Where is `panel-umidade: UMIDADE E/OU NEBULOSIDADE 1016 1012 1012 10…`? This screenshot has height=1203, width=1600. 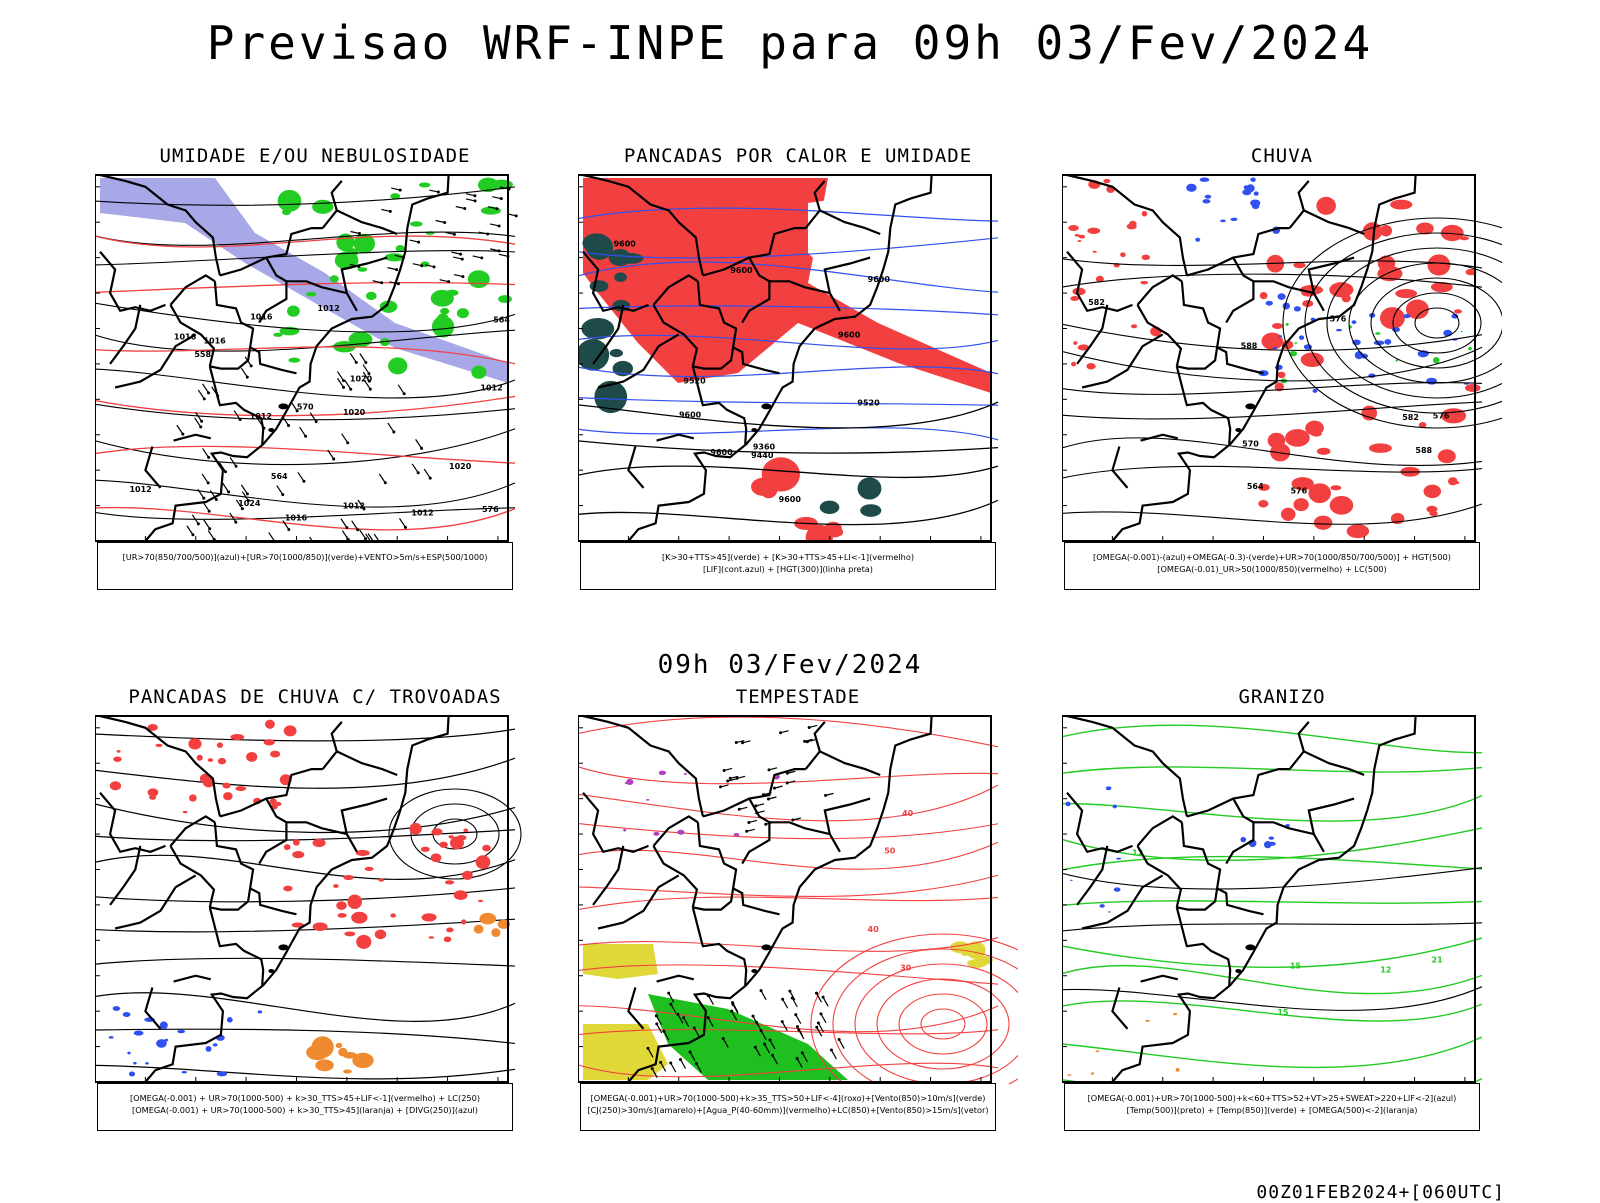
panel-umidade: UMIDADE E/OU NEBULOSIDADE 1016 1012 1012 10… is located at coordinates (315, 380).